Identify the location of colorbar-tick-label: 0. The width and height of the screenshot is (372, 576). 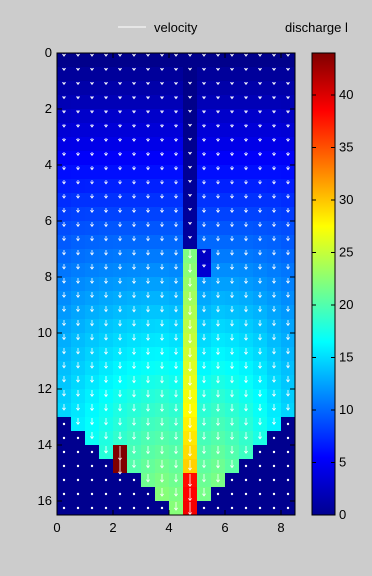
(342, 514).